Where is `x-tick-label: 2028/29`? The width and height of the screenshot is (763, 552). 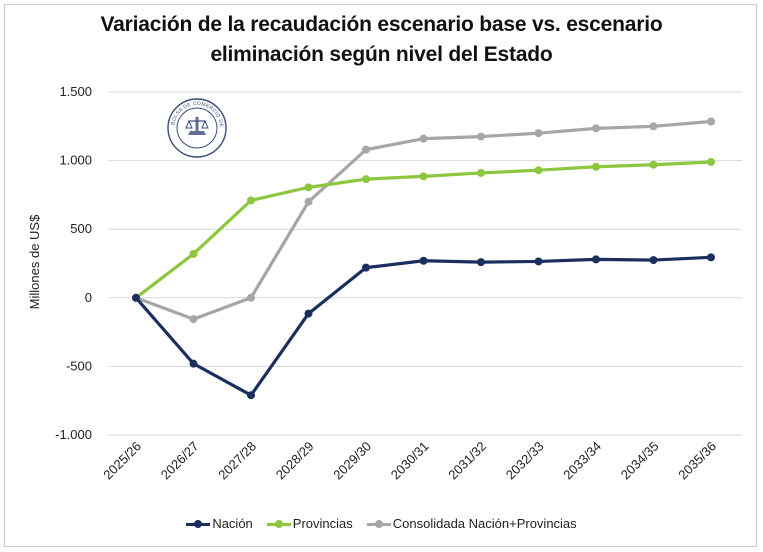 x-tick-label: 2028/29 is located at coordinates (295, 461).